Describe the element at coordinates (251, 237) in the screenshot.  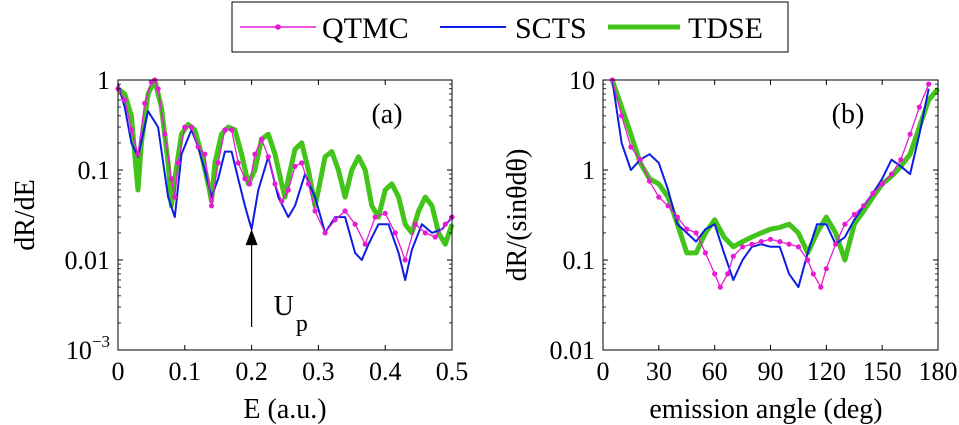
I see `up-arrow-head` at that location.